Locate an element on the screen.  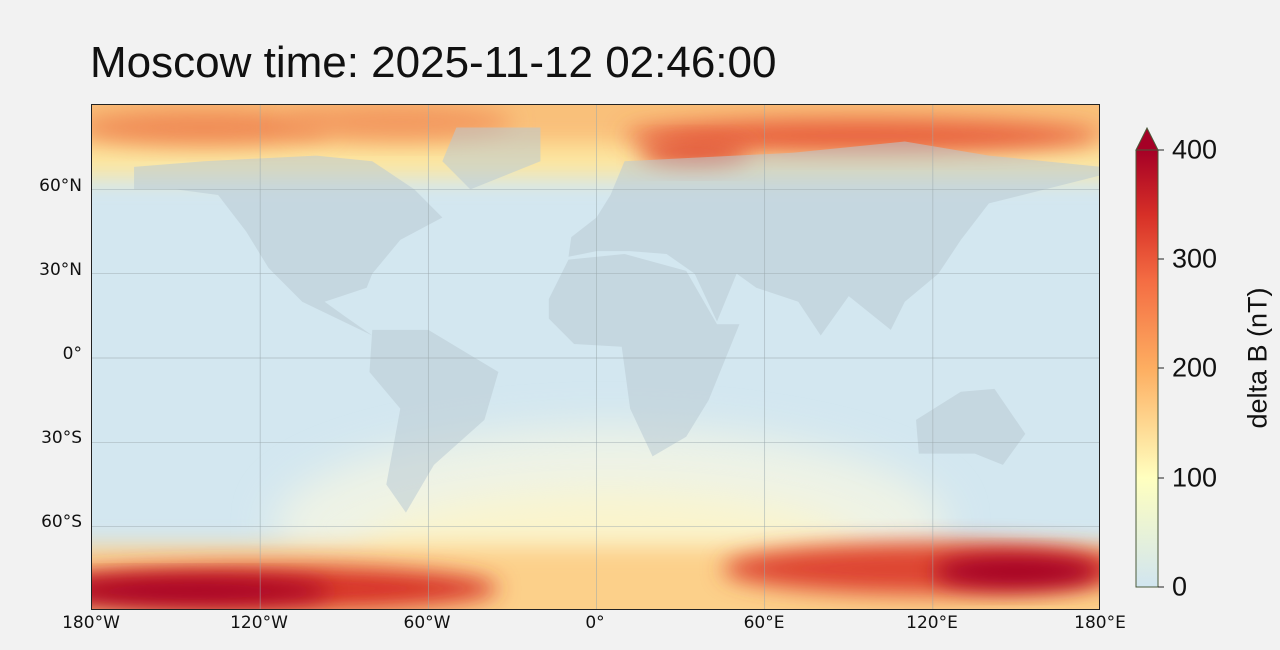
colorbar-tick-400: 400 is located at coordinates (1195, 149).